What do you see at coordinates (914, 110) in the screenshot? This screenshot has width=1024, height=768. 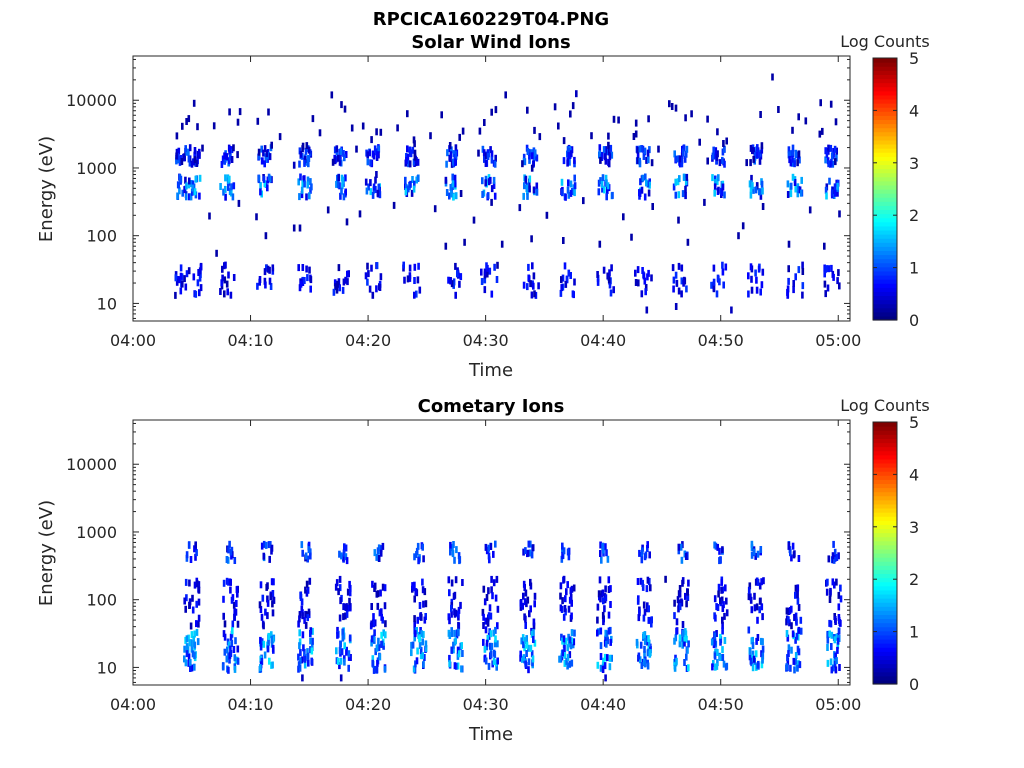 I see `colorbar-tick-label: 4` at bounding box center [914, 110].